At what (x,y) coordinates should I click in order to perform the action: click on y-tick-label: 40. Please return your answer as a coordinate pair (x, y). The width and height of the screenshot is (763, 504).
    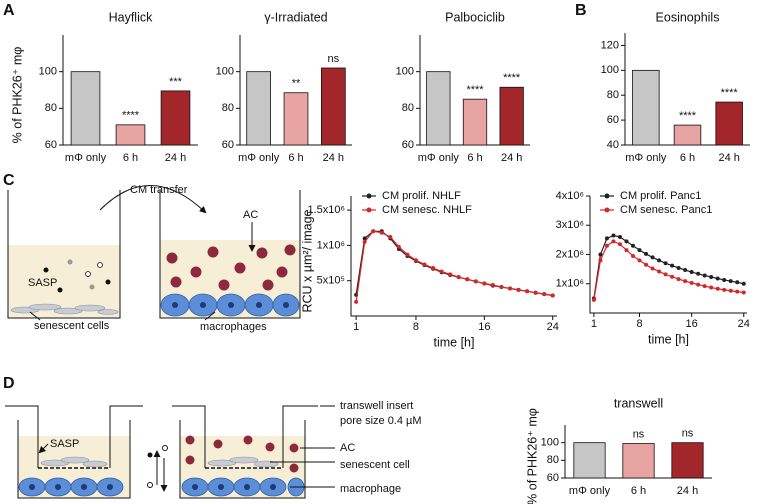
    Looking at the image, I should click on (613, 145).